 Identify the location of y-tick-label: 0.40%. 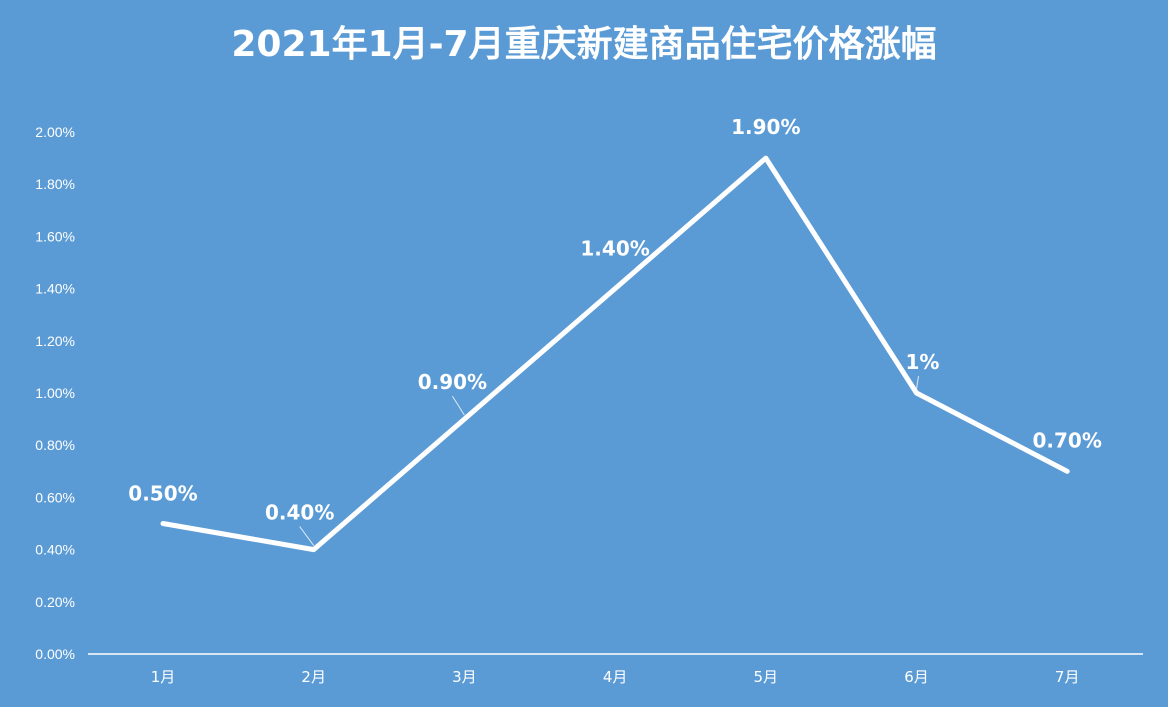
(55, 550).